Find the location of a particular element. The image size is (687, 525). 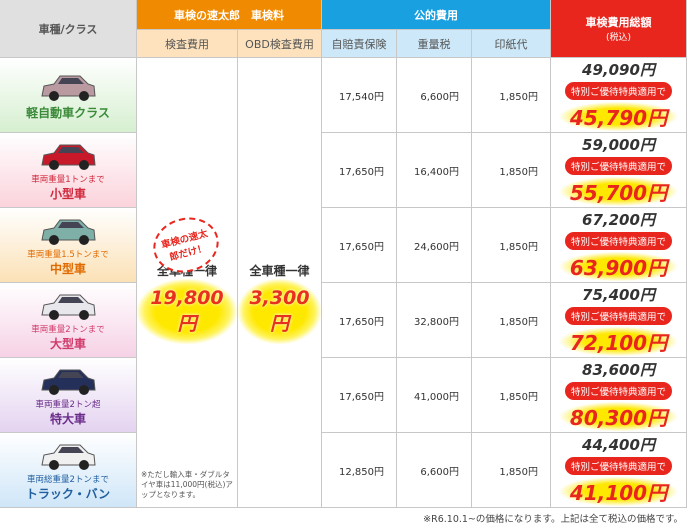

class-cell: 車両重量2トン超 特大車 is located at coordinates (68, 395).